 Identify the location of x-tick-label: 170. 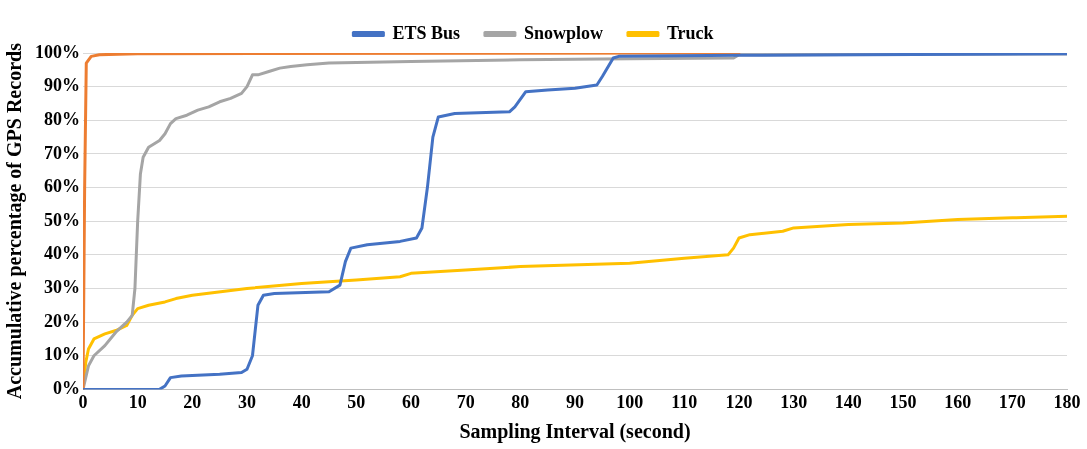
(1012, 401).